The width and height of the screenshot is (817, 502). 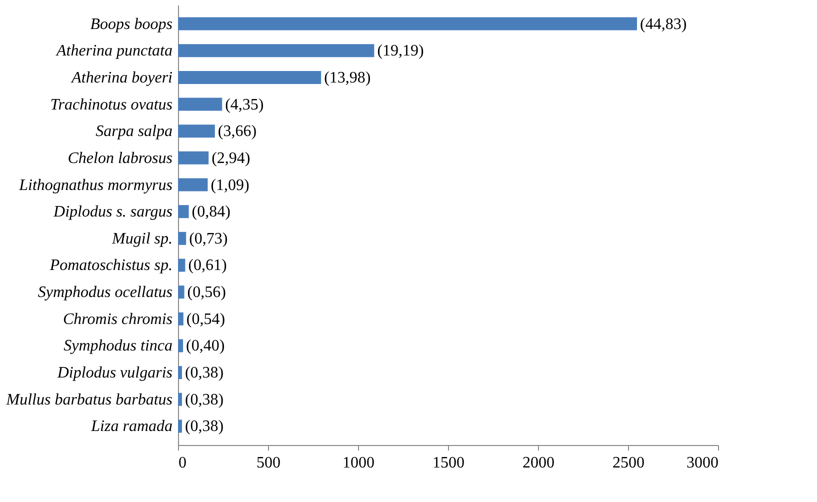 What do you see at coordinates (121, 77) in the screenshot?
I see `y-tick-label: Atherina boyeri` at bounding box center [121, 77].